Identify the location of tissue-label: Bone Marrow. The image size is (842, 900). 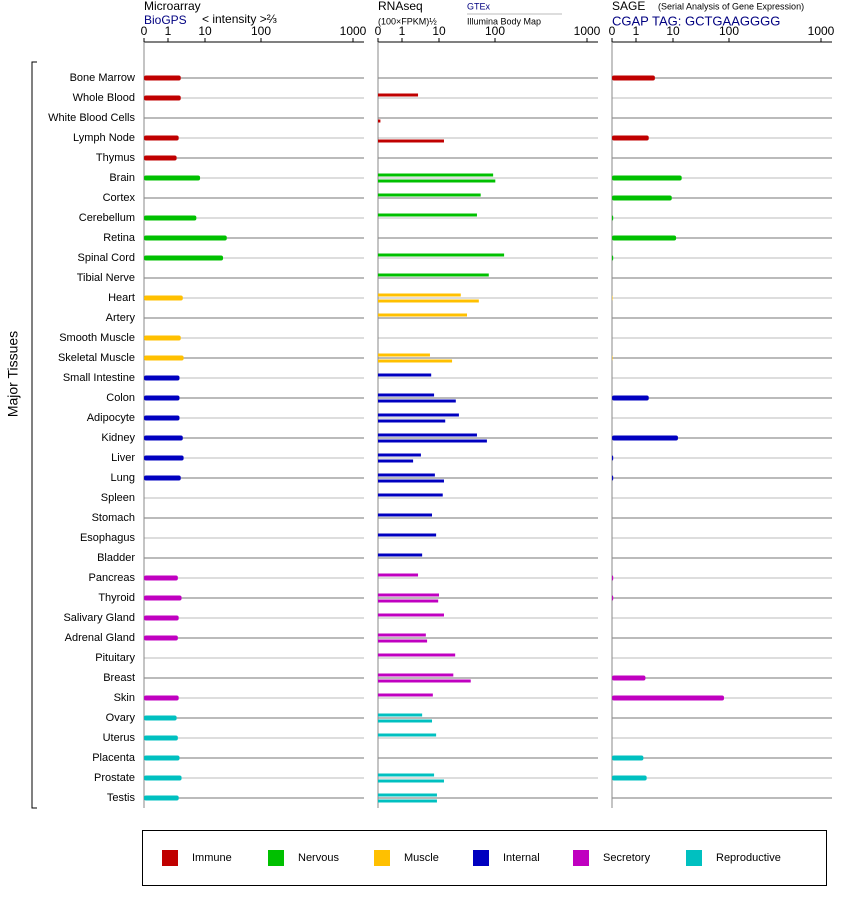
(102, 78).